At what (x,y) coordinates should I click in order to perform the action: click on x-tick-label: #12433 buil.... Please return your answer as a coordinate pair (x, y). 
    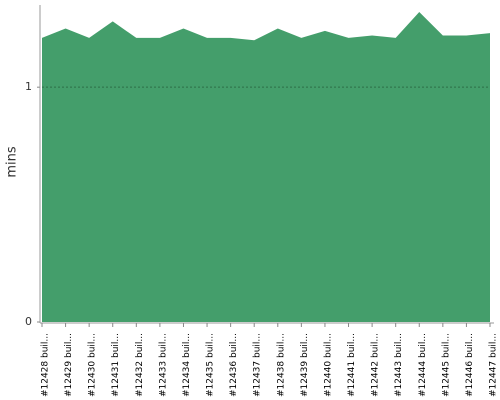
    Looking at the image, I should click on (163, 365).